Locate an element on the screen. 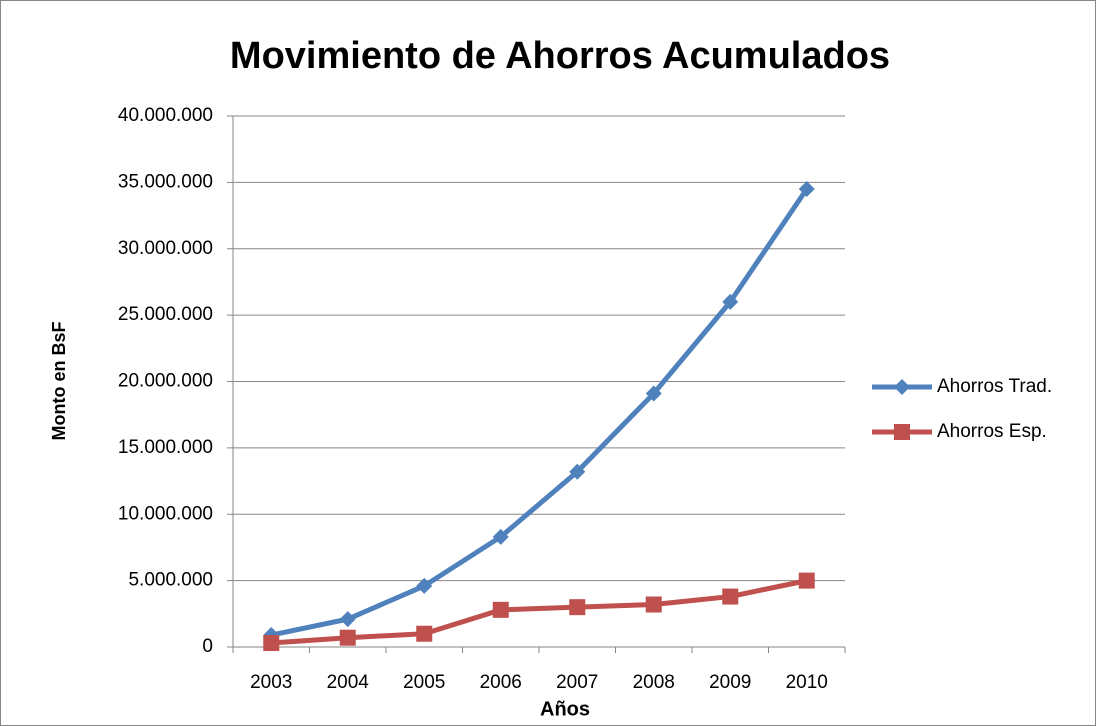  x-tick-label: 2009 is located at coordinates (730, 682).